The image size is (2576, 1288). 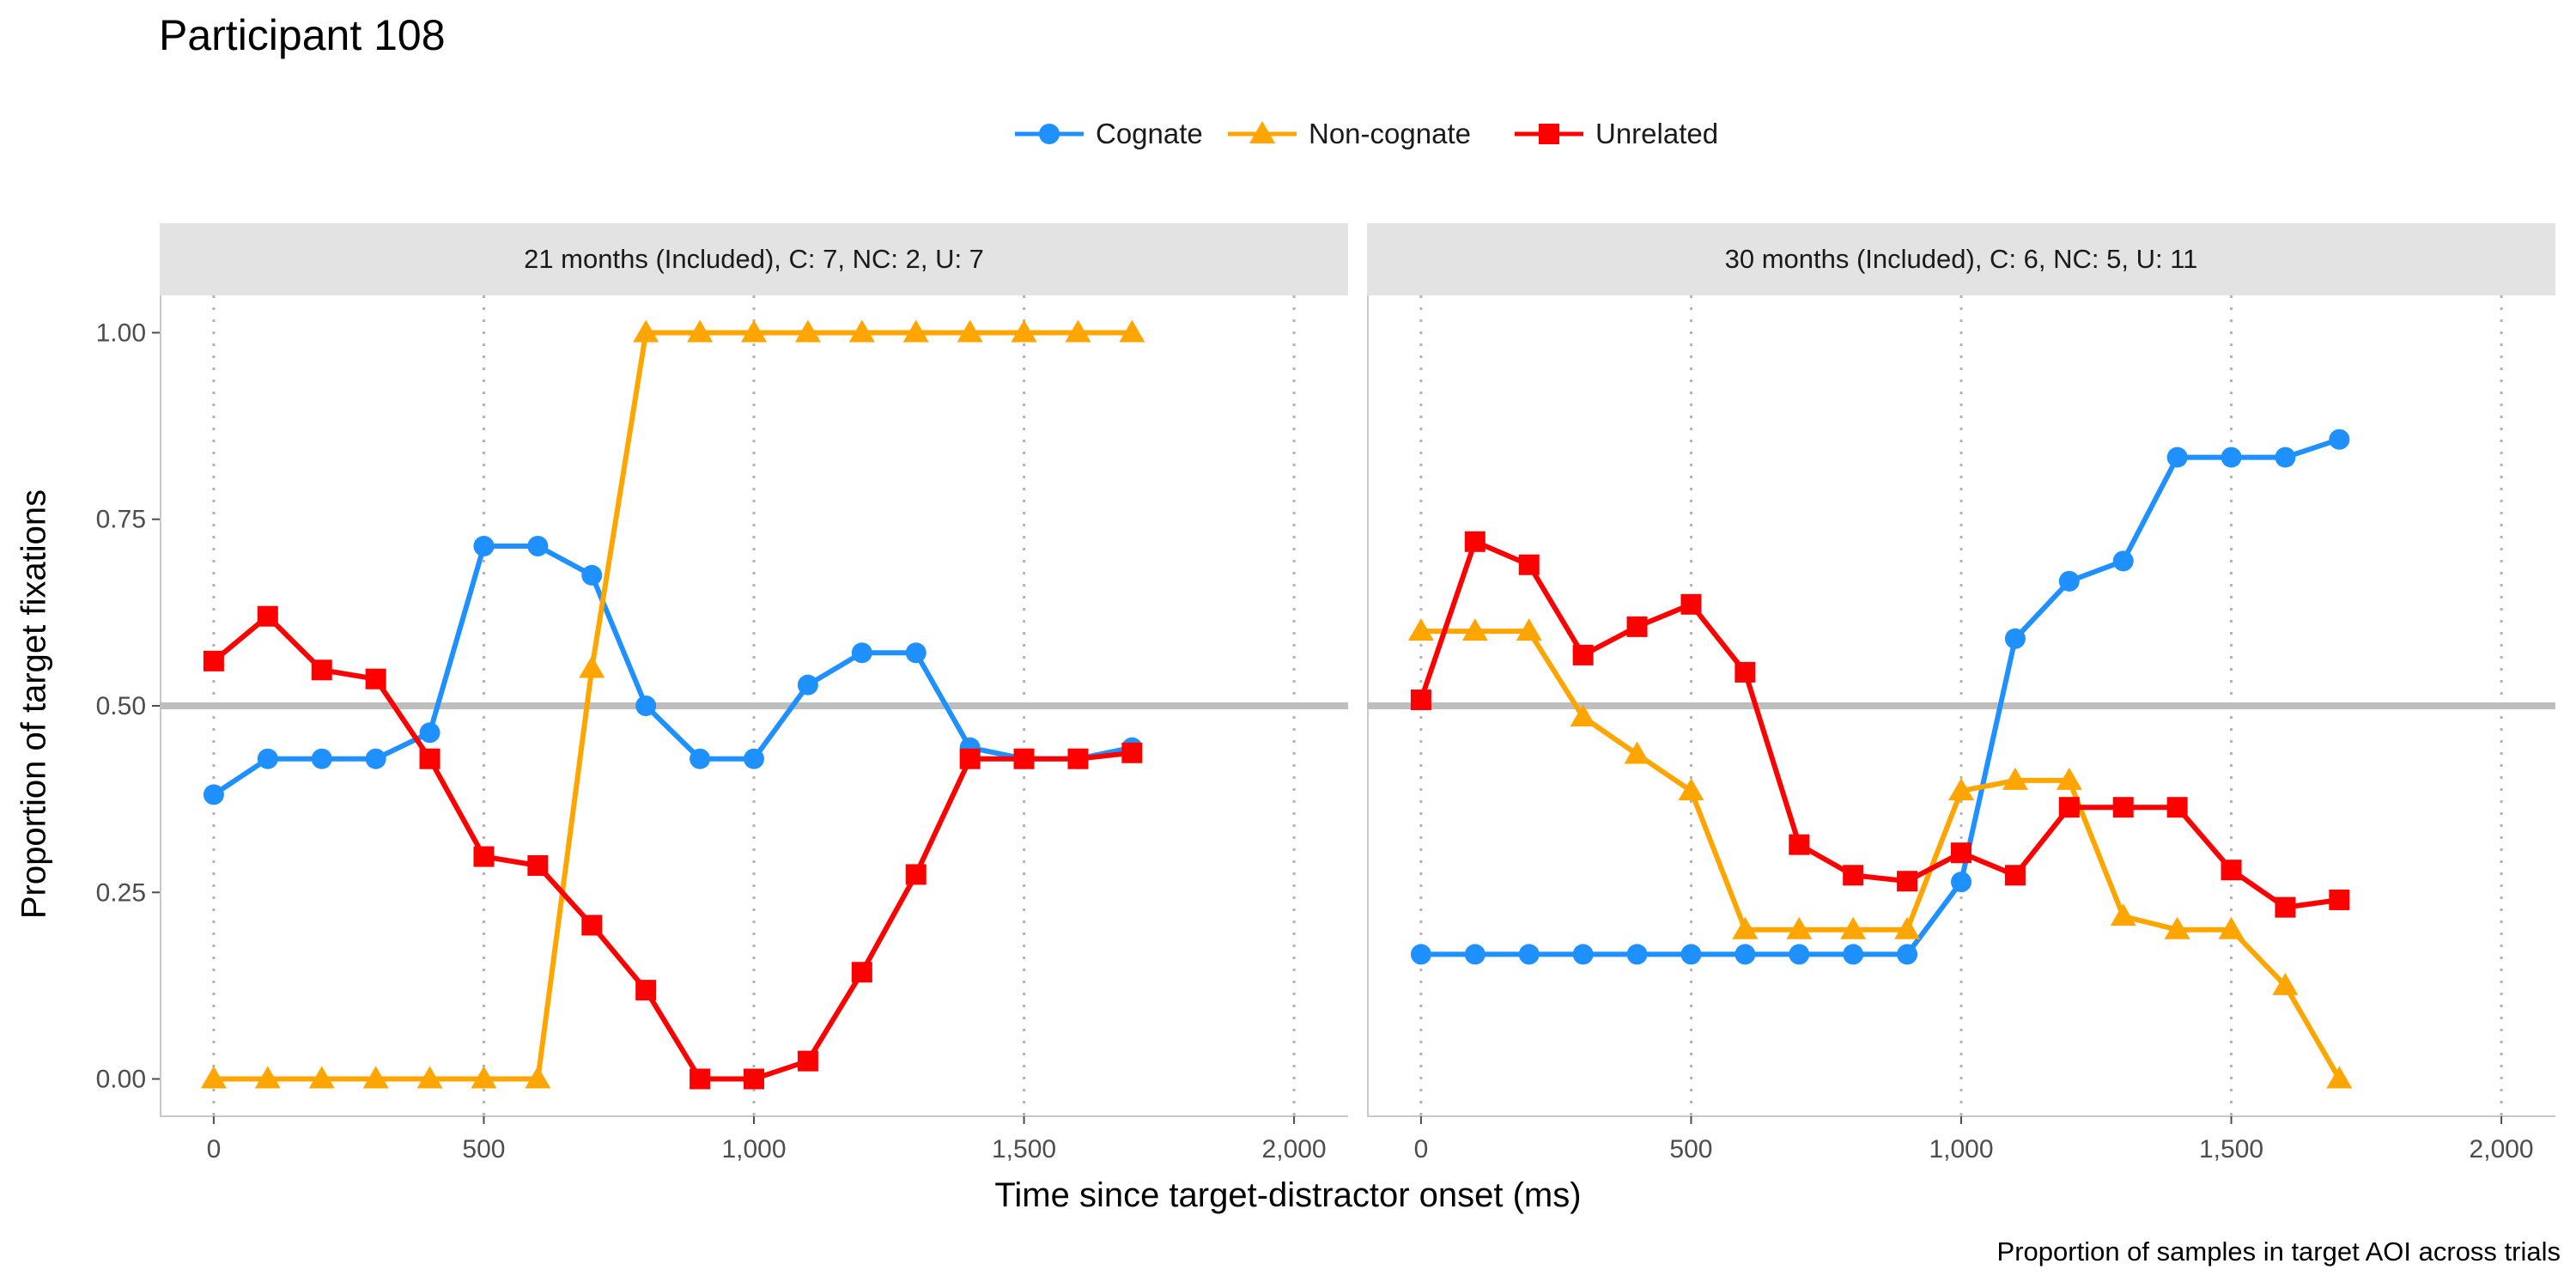 What do you see at coordinates (1262, 132) in the screenshot?
I see `legend-key-triangle-icon` at bounding box center [1262, 132].